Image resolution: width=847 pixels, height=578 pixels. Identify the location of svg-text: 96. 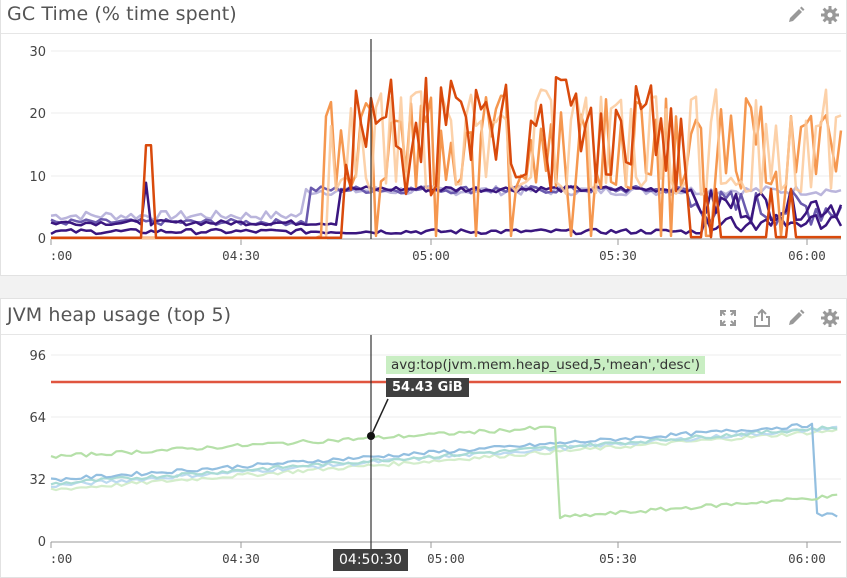
(37, 356).